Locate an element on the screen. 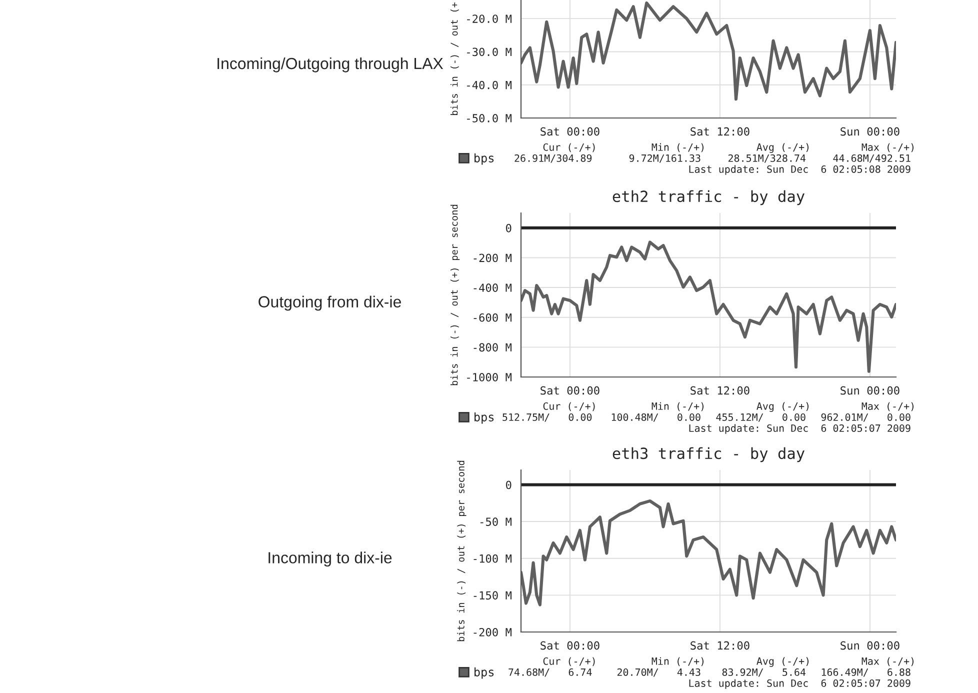  text: 9.72M/161.33 is located at coordinates (664, 158).